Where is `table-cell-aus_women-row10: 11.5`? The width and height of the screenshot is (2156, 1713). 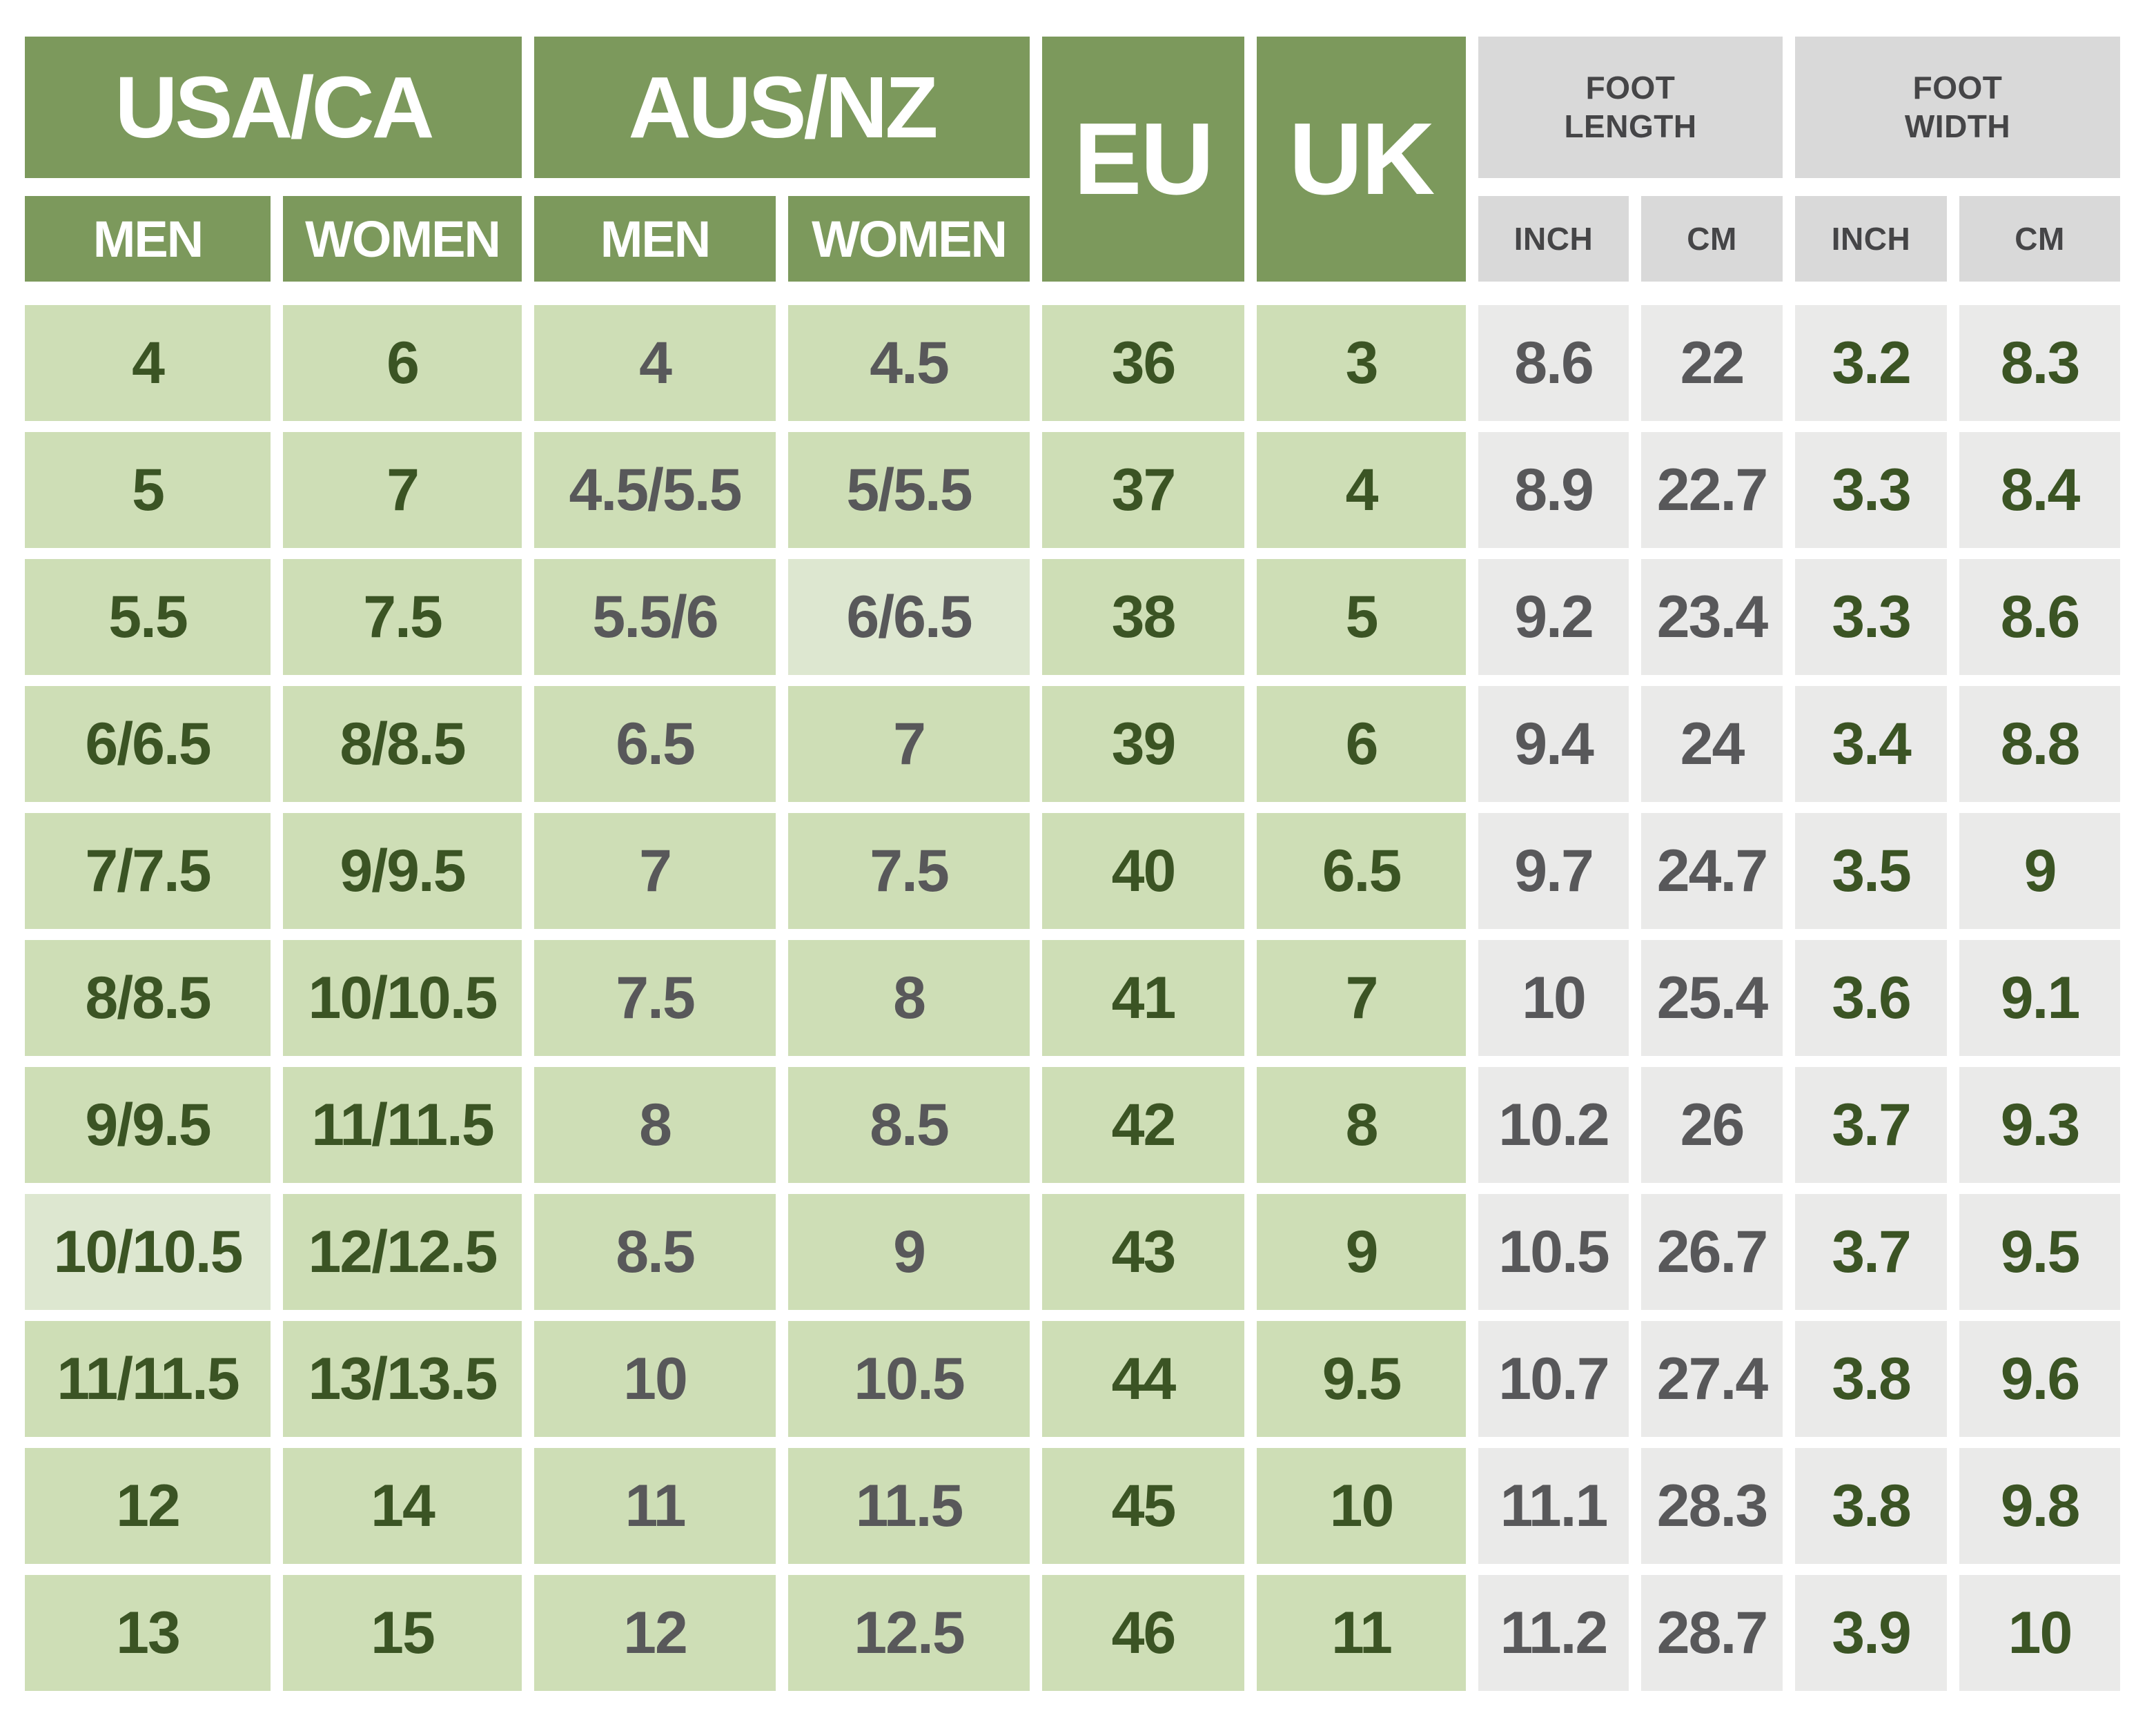 table-cell-aus_women-row10: 11.5 is located at coordinates (909, 1506).